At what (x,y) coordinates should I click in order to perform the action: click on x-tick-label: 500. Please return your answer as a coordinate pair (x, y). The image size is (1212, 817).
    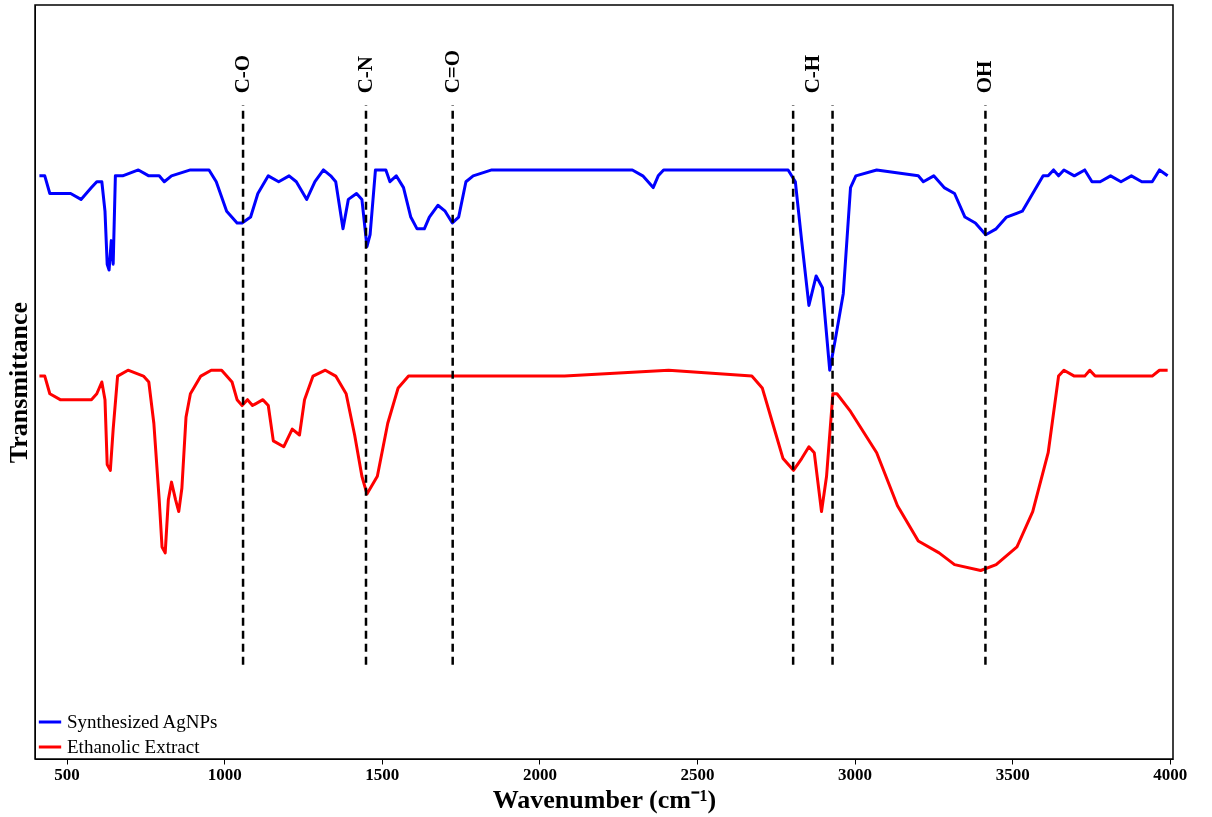
    Looking at the image, I should click on (67, 774).